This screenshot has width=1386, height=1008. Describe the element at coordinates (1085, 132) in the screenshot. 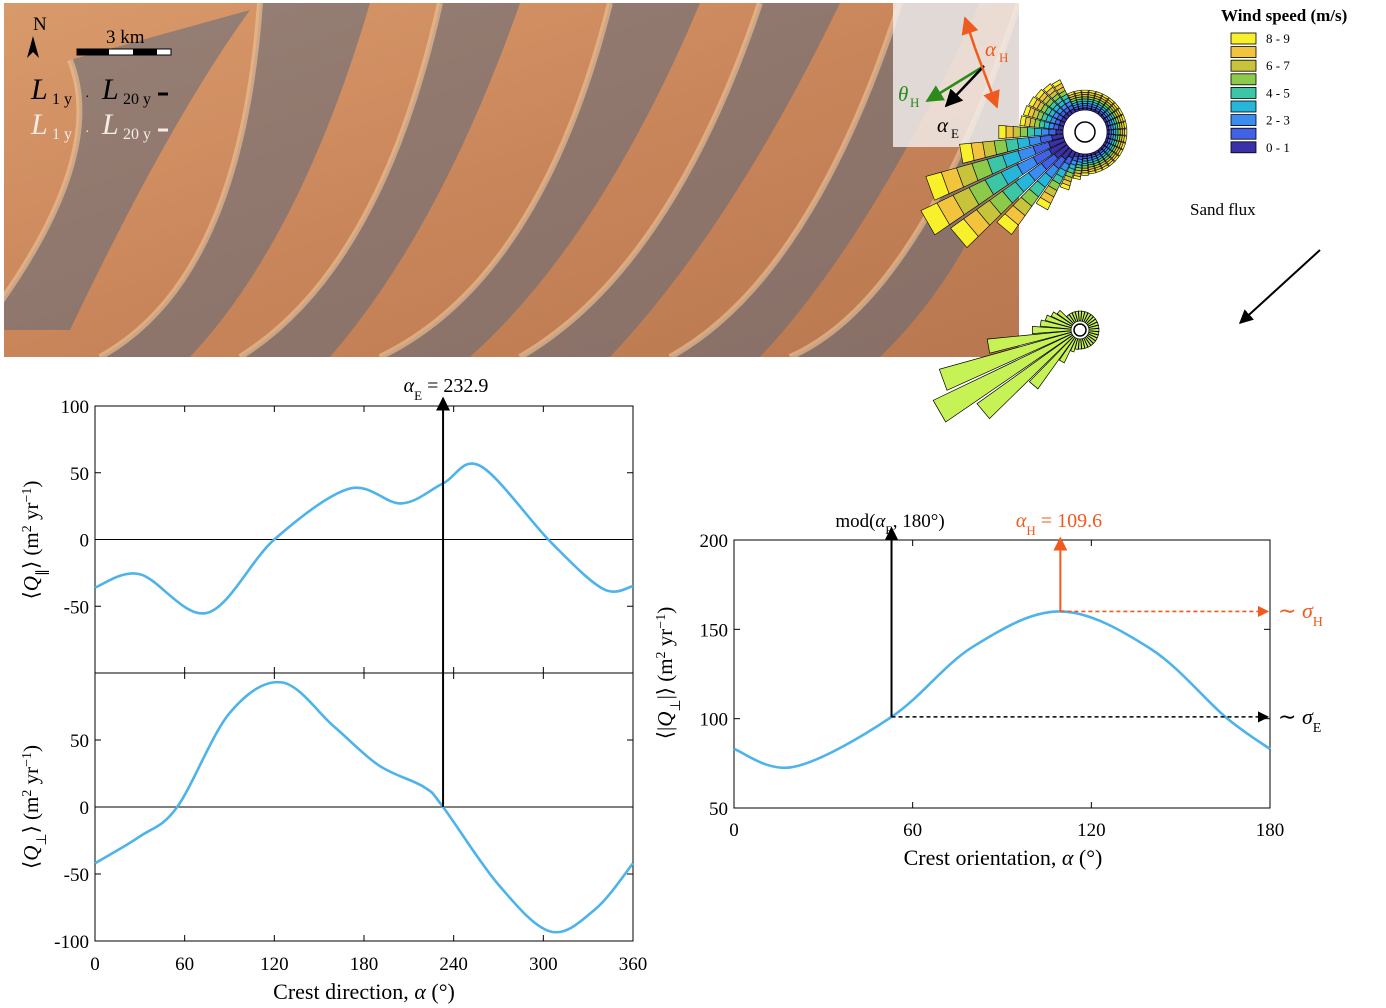

I see `wind-rose-center` at that location.